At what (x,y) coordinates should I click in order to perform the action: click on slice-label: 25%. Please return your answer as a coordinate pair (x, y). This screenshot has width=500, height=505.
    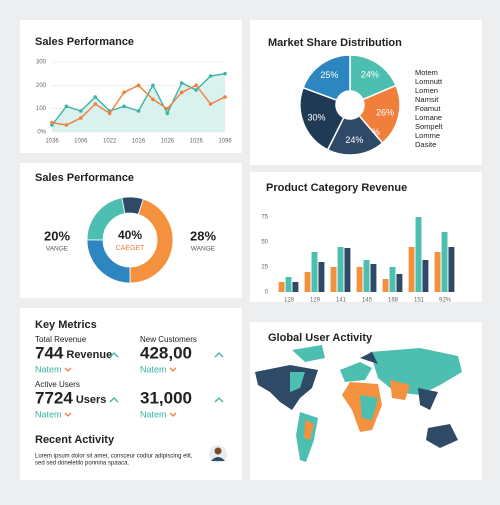
    Looking at the image, I should click on (329, 75).